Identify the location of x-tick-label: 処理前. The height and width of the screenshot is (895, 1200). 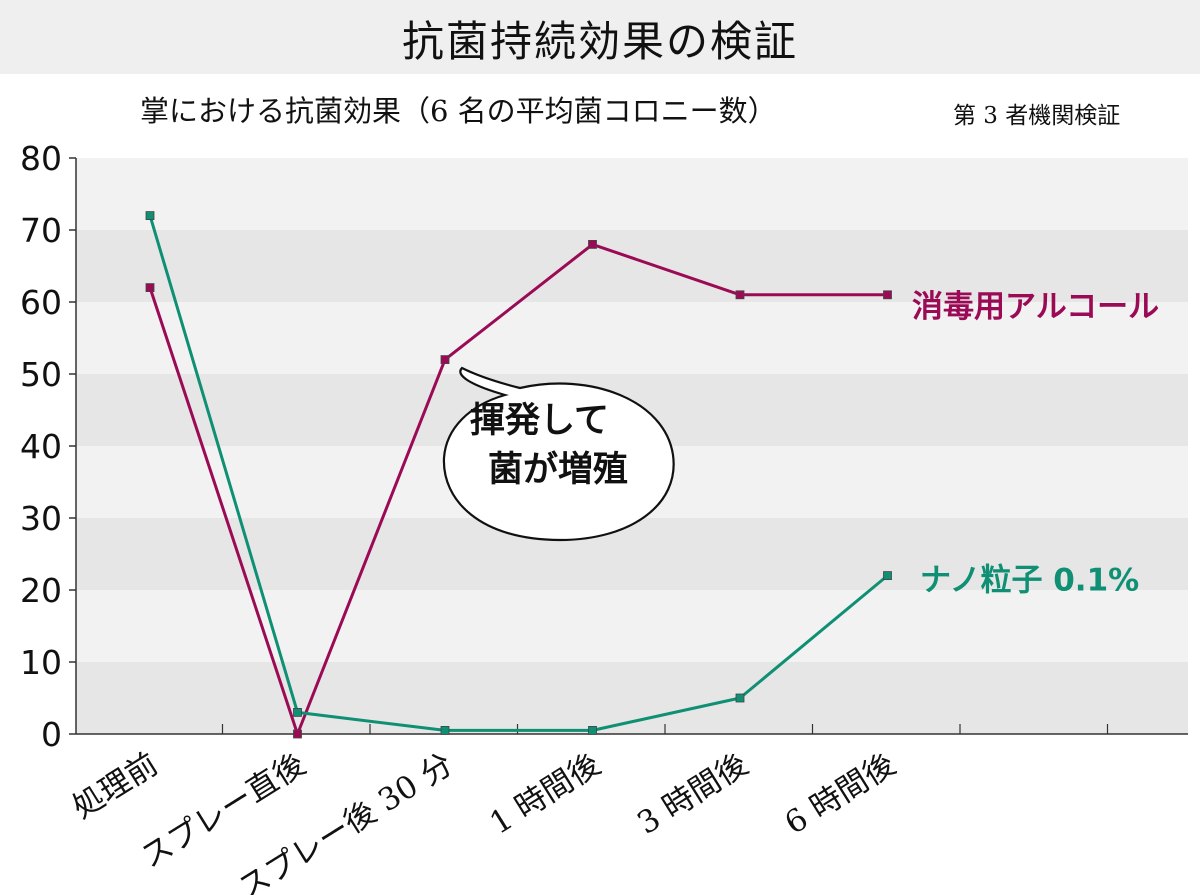
(115, 786).